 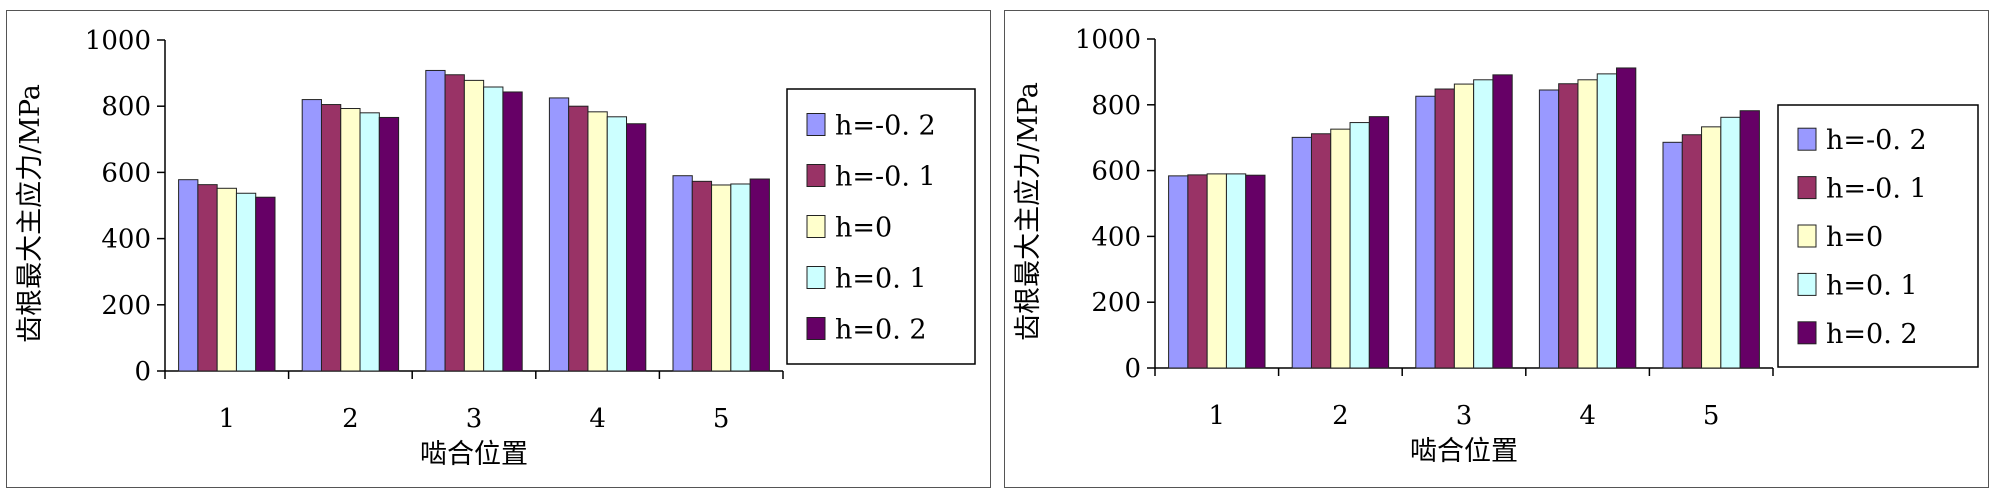 What do you see at coordinates (682, 273) in the screenshot?
I see `bar-h=-0.2-pos-5` at bounding box center [682, 273].